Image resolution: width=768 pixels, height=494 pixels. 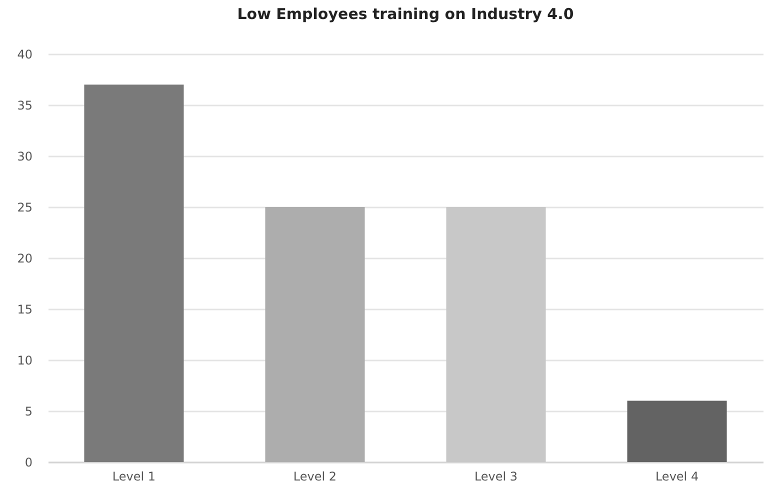 I want to click on y-tick-label: 40, so click(x=24, y=55).